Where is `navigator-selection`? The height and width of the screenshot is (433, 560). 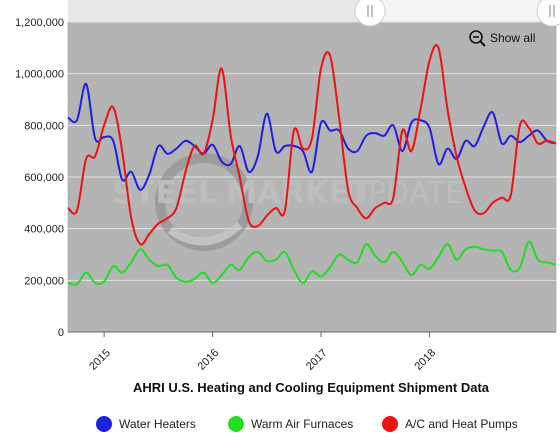
navigator-selection is located at coordinates (465, 11).